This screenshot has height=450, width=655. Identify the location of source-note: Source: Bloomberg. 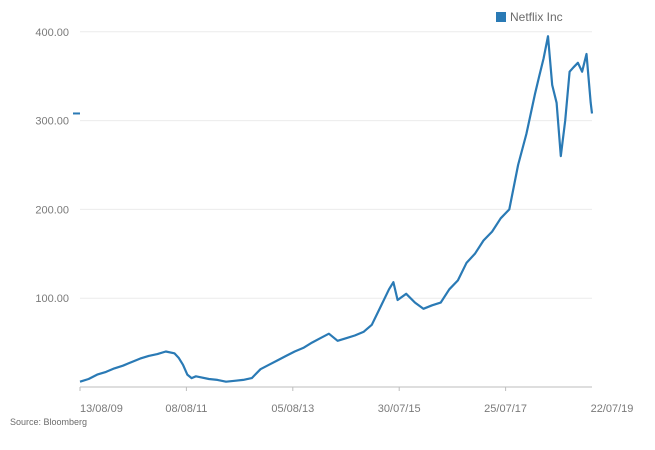
(49, 422).